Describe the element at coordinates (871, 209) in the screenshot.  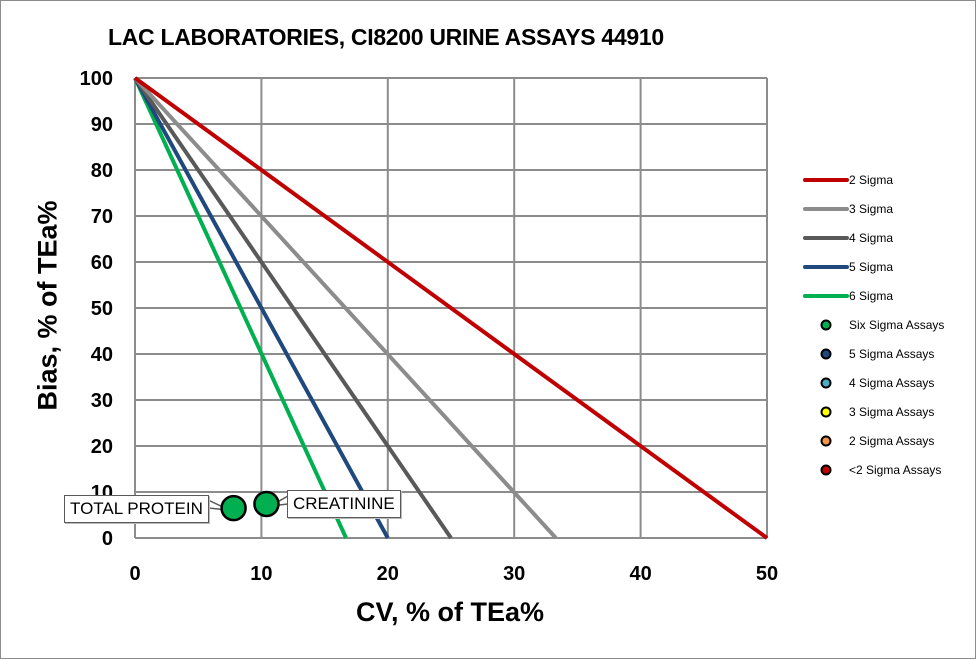
I see `legend-label: 3 Sigma` at that location.